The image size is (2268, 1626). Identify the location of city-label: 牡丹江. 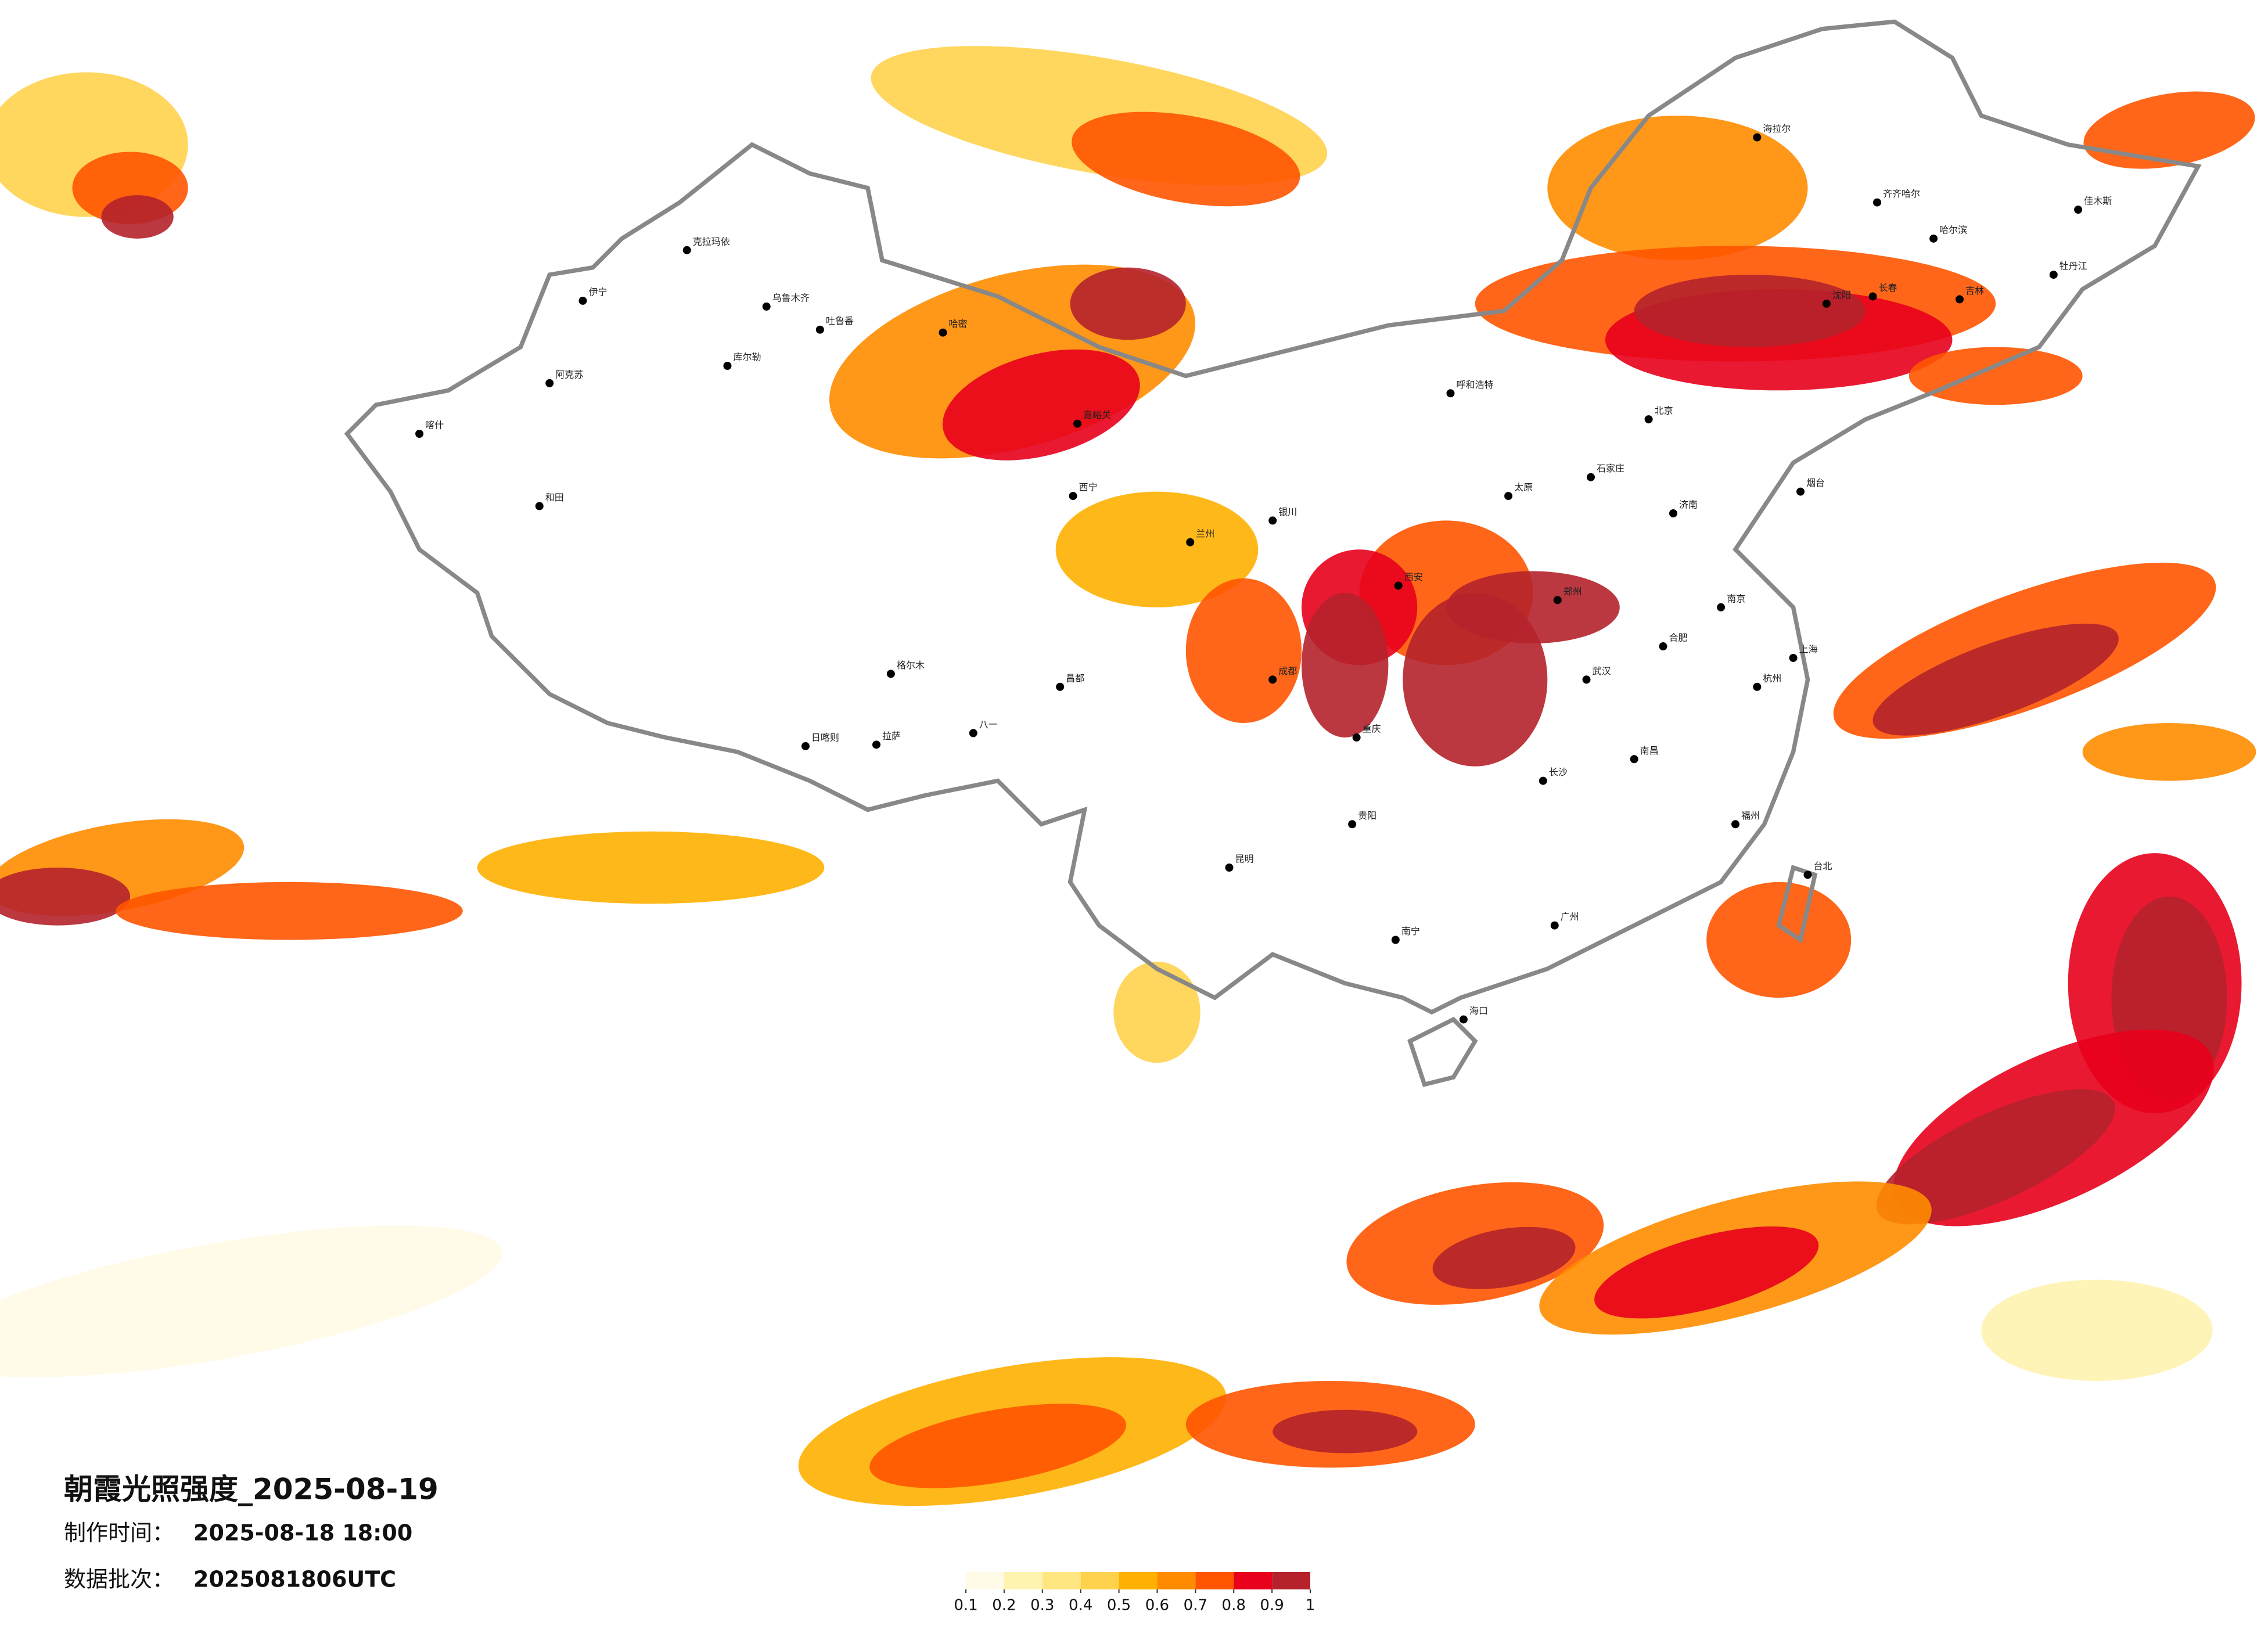
(2073, 266).